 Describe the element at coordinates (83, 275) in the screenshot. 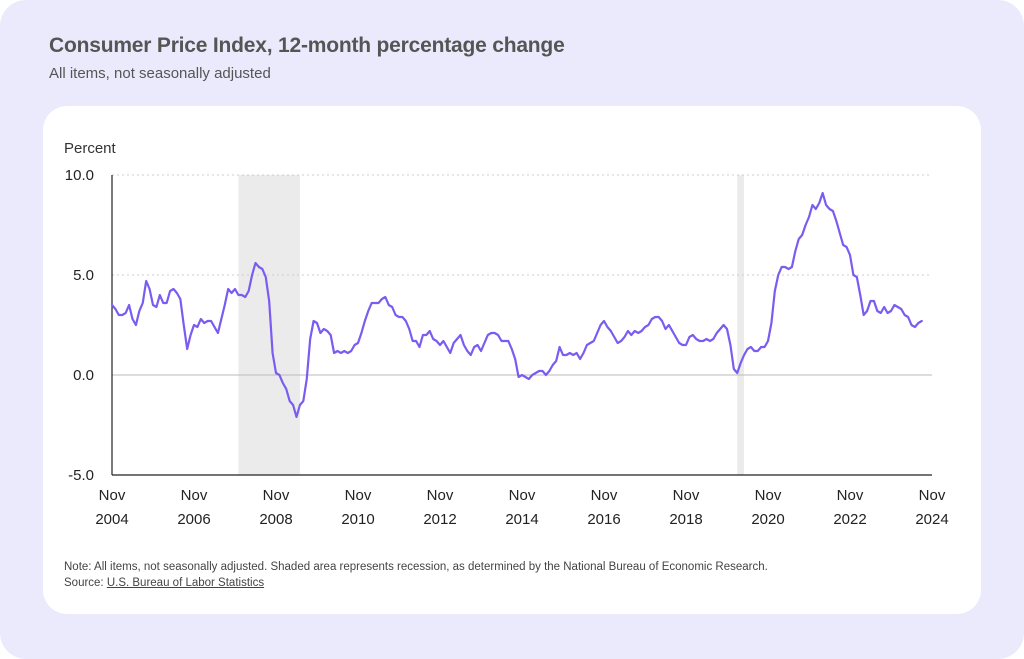

I see `y-tick-label: 5.0` at that location.